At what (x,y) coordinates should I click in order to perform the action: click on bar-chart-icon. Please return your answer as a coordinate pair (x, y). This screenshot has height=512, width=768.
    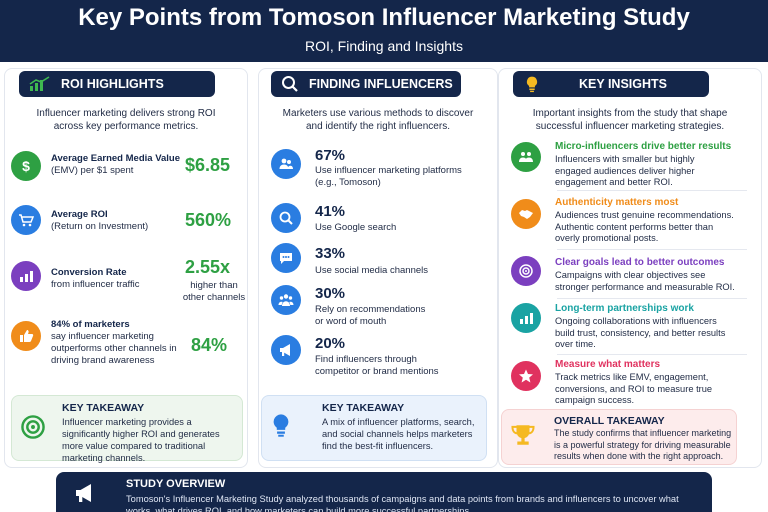
    Looking at the image, I should click on (26, 276).